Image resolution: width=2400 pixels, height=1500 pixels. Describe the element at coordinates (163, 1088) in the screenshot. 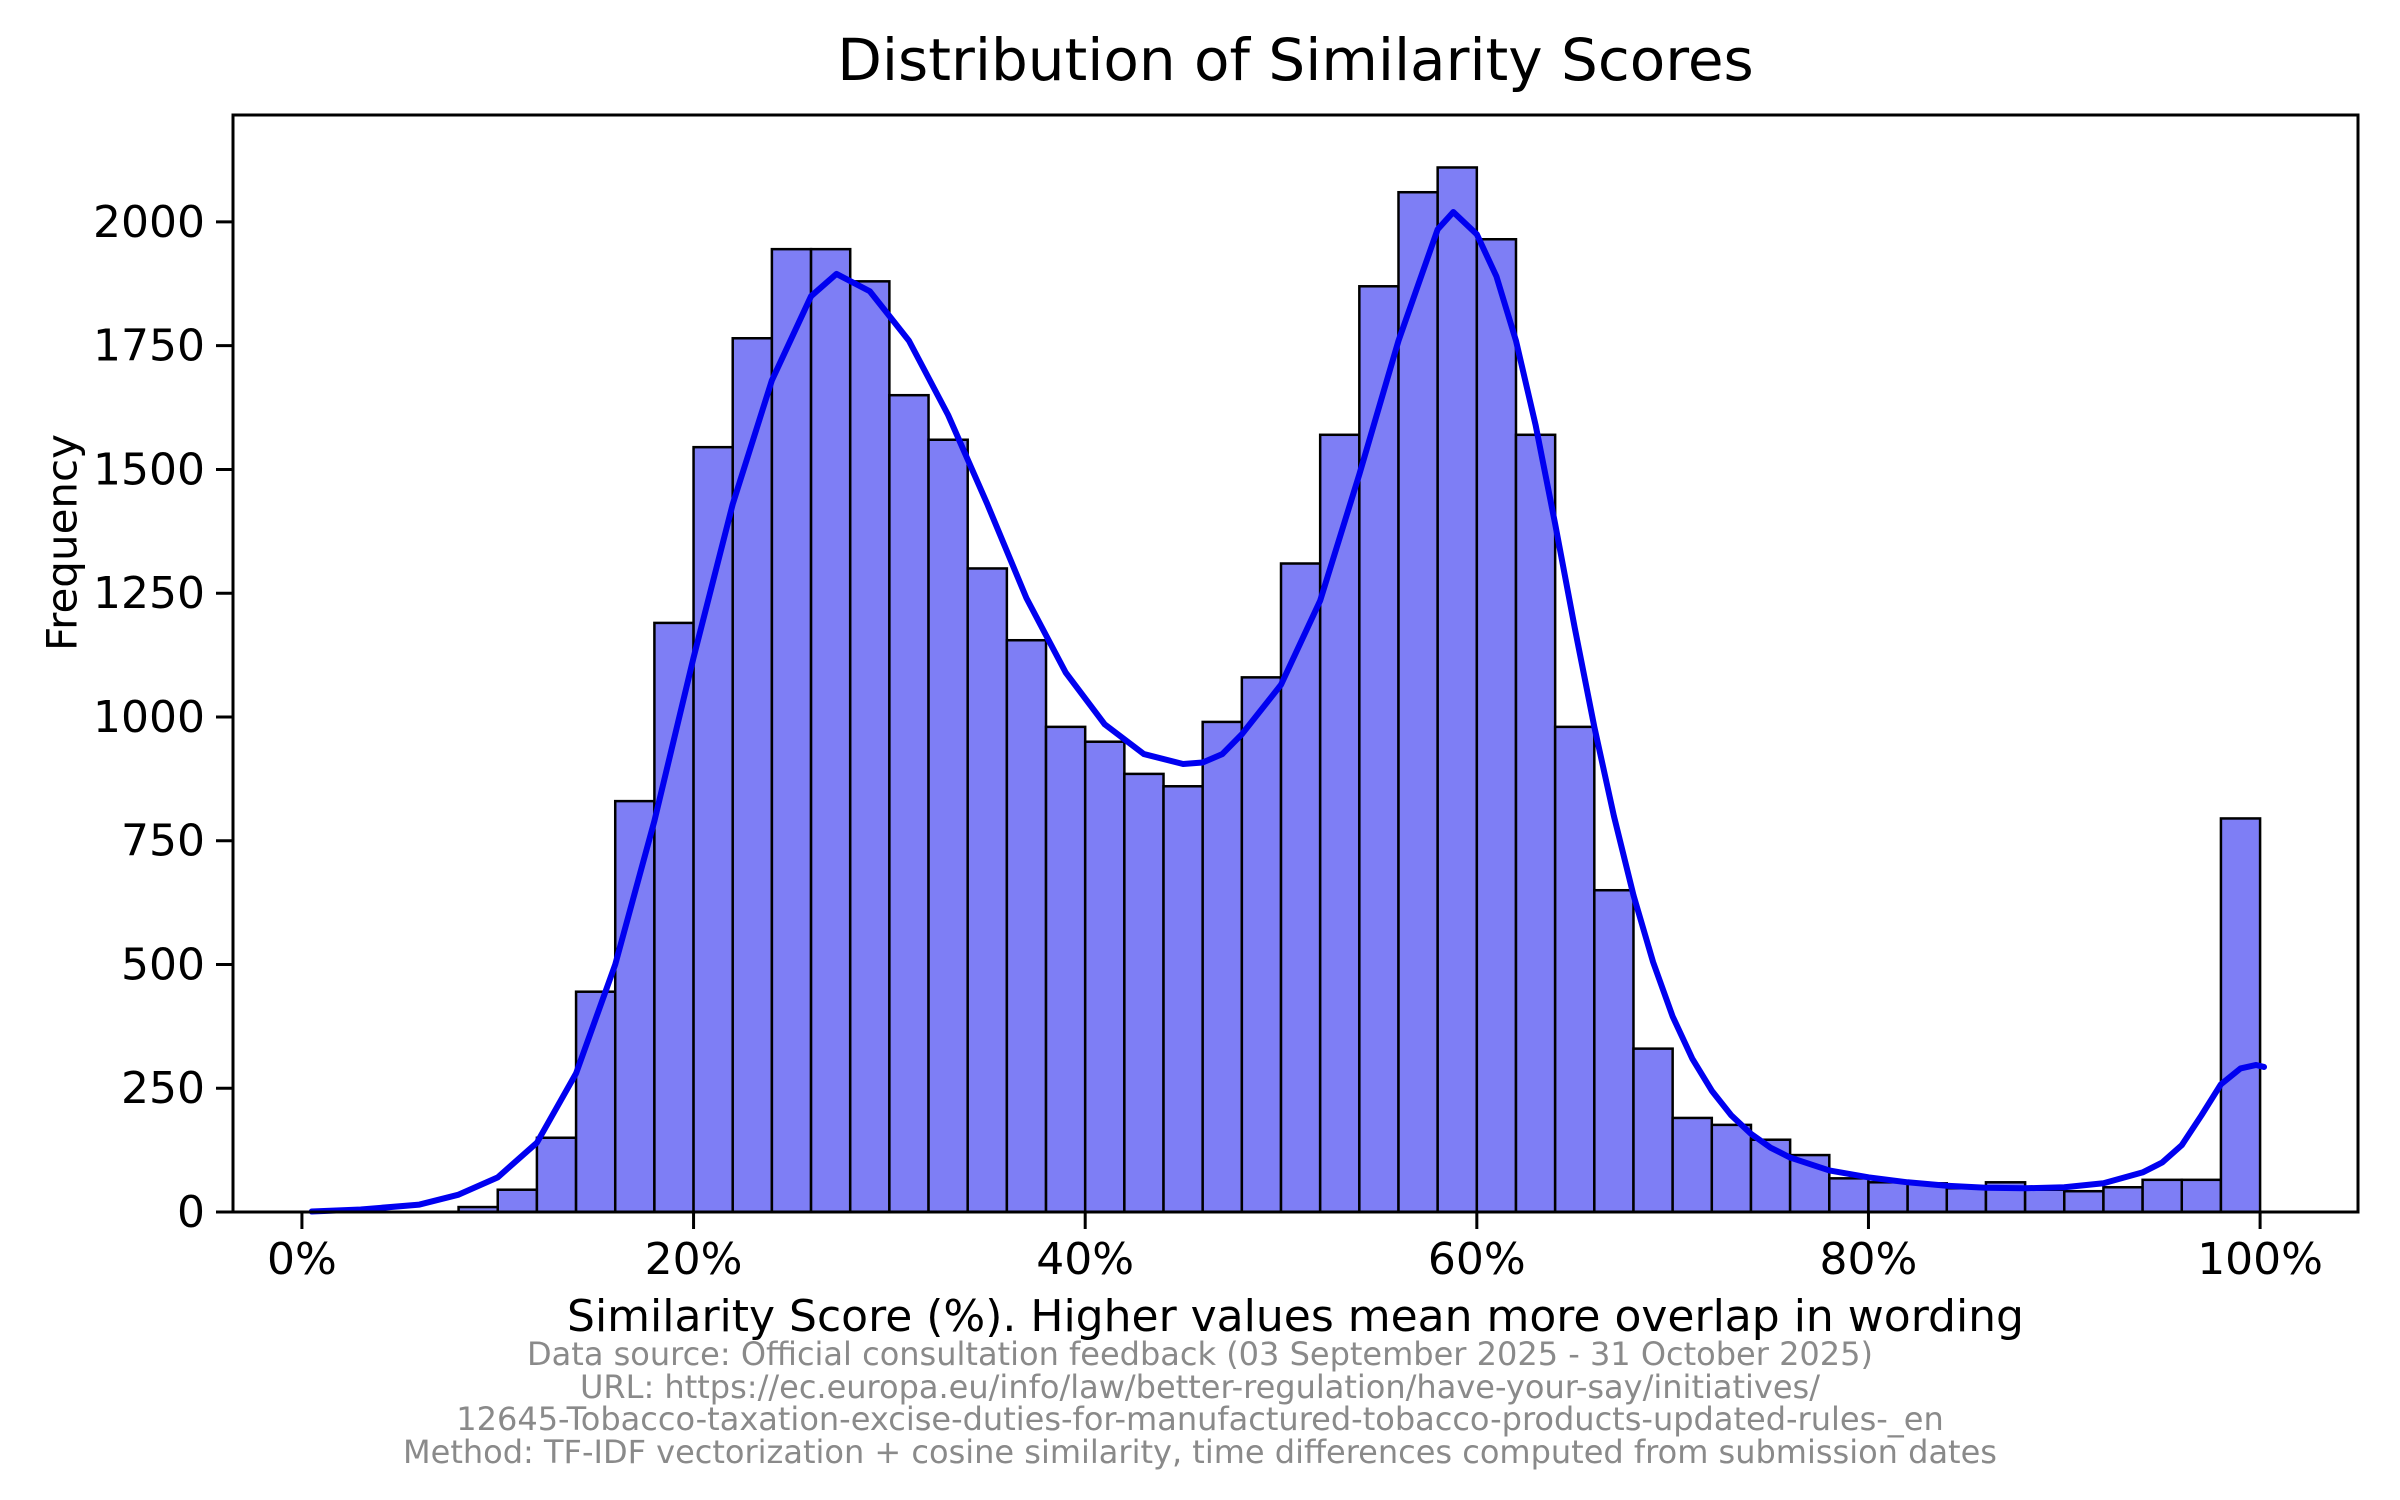

I see `y-tick-label: 250` at that location.